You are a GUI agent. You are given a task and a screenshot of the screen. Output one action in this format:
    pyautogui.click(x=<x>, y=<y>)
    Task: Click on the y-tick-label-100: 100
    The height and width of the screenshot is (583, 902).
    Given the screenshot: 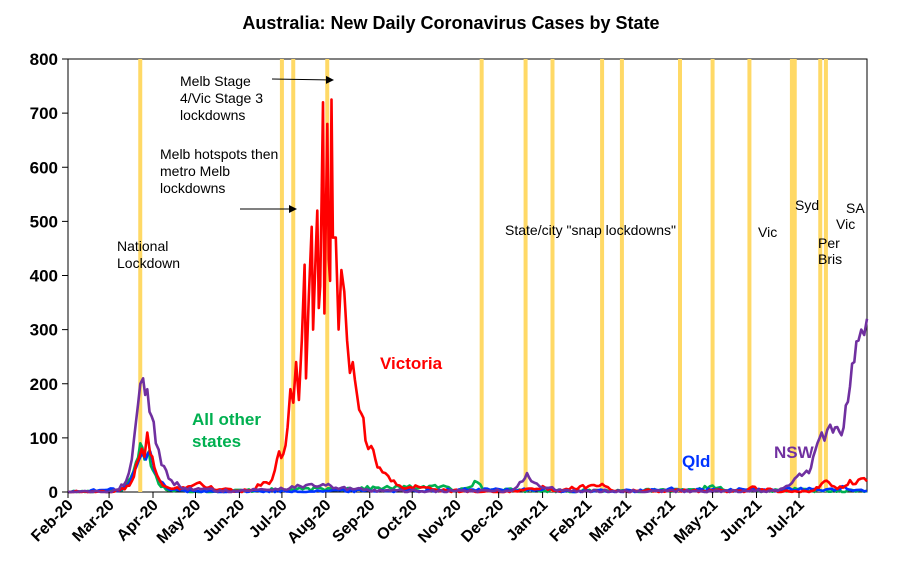 What is the action you would take?
    pyautogui.click(x=44, y=438)
    